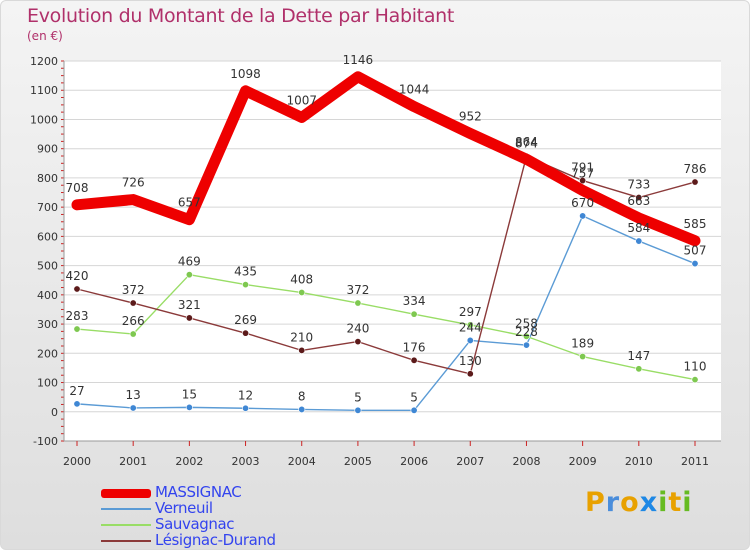 Image resolution: width=750 pixels, height=550 pixels. Describe the element at coordinates (76, 391) in the screenshot. I see `data-label: 27` at that location.